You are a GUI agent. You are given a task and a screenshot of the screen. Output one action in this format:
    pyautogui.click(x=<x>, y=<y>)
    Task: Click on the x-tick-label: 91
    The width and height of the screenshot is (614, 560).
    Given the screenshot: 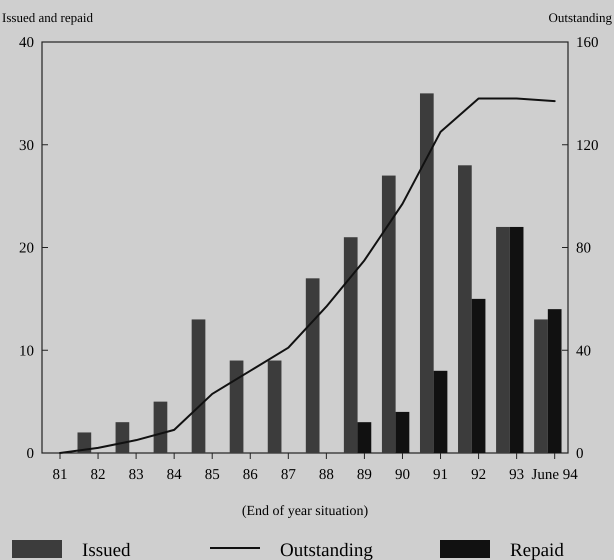 What is the action you would take?
    pyautogui.click(x=440, y=475)
    